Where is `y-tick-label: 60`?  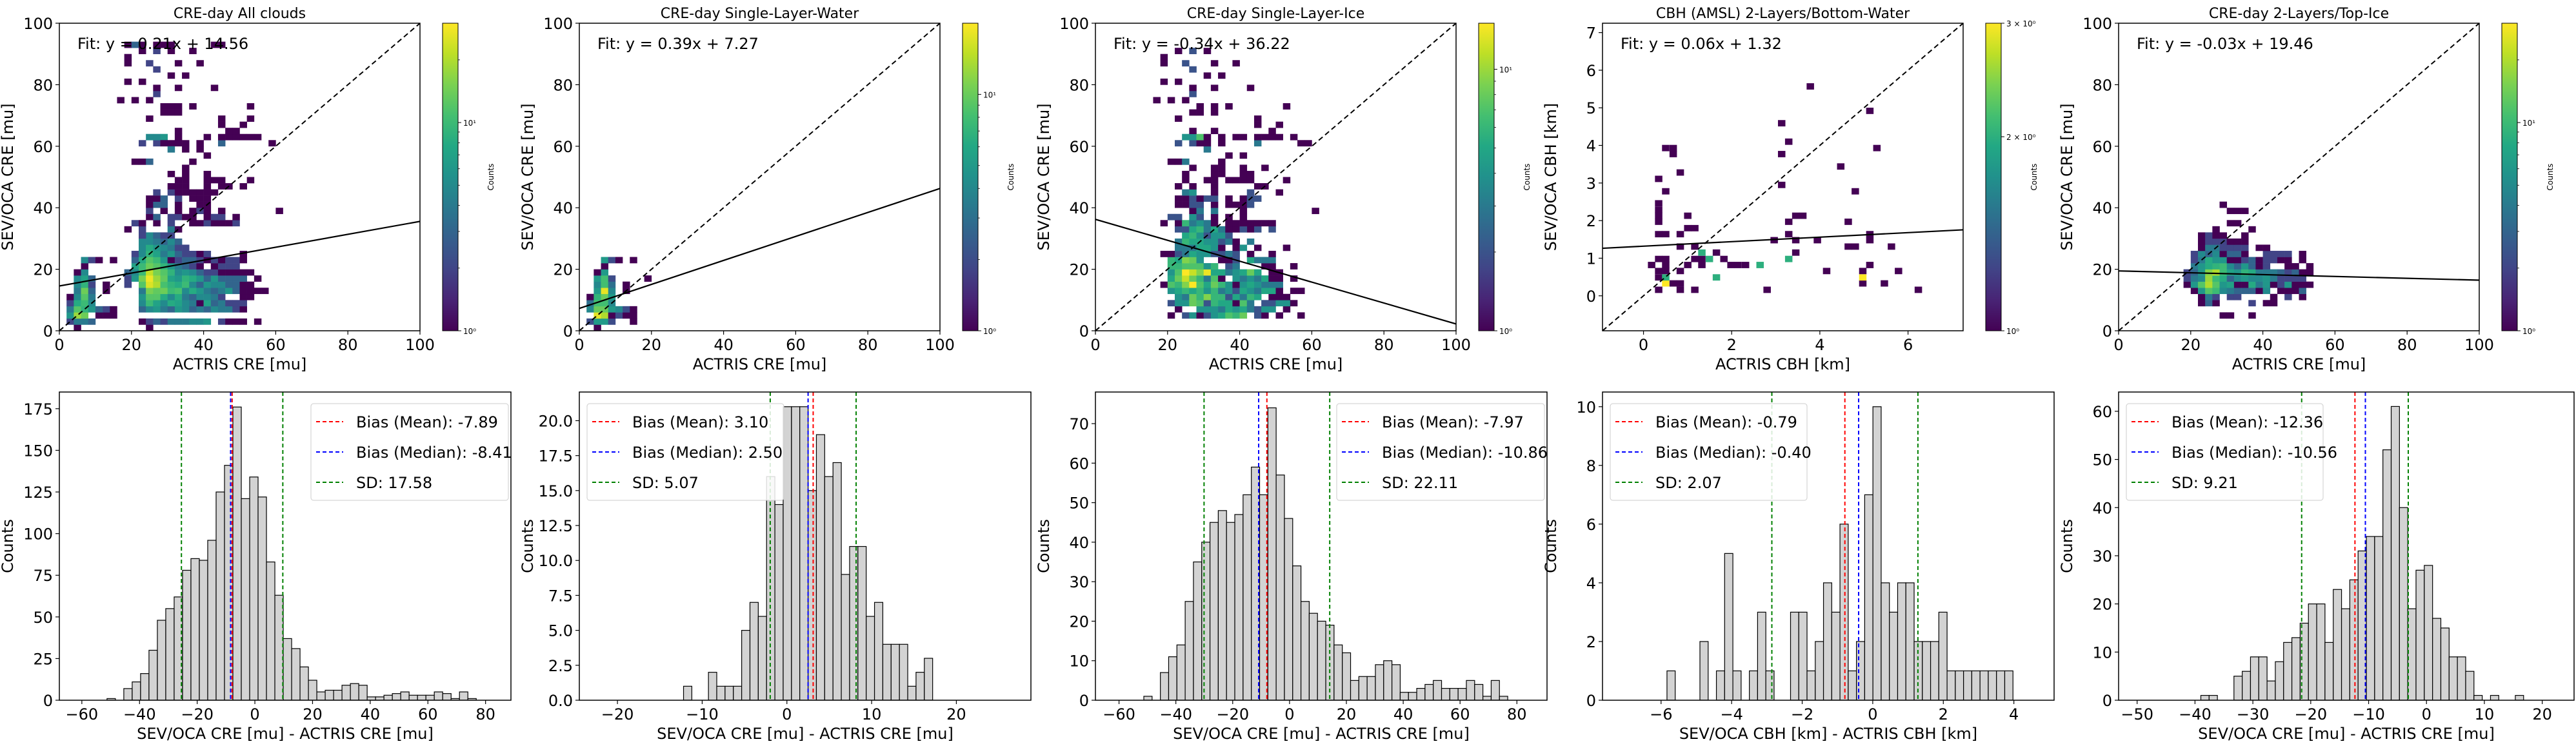 y-tick-label: 60 is located at coordinates (2102, 412).